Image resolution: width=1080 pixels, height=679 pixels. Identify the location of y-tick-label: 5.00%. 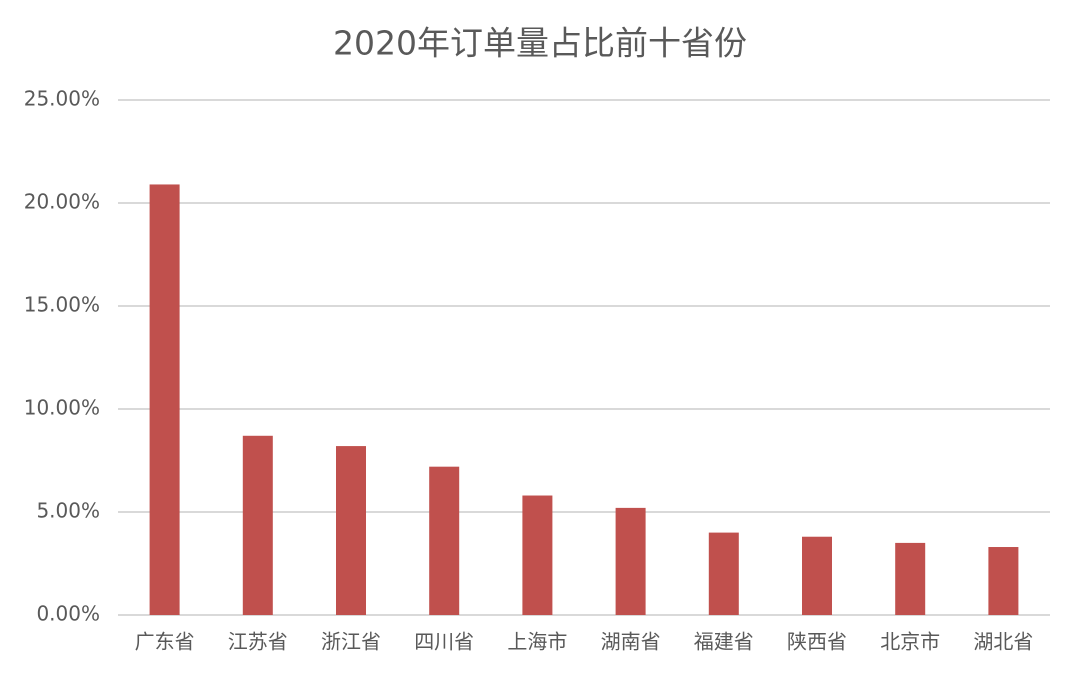
(68, 511).